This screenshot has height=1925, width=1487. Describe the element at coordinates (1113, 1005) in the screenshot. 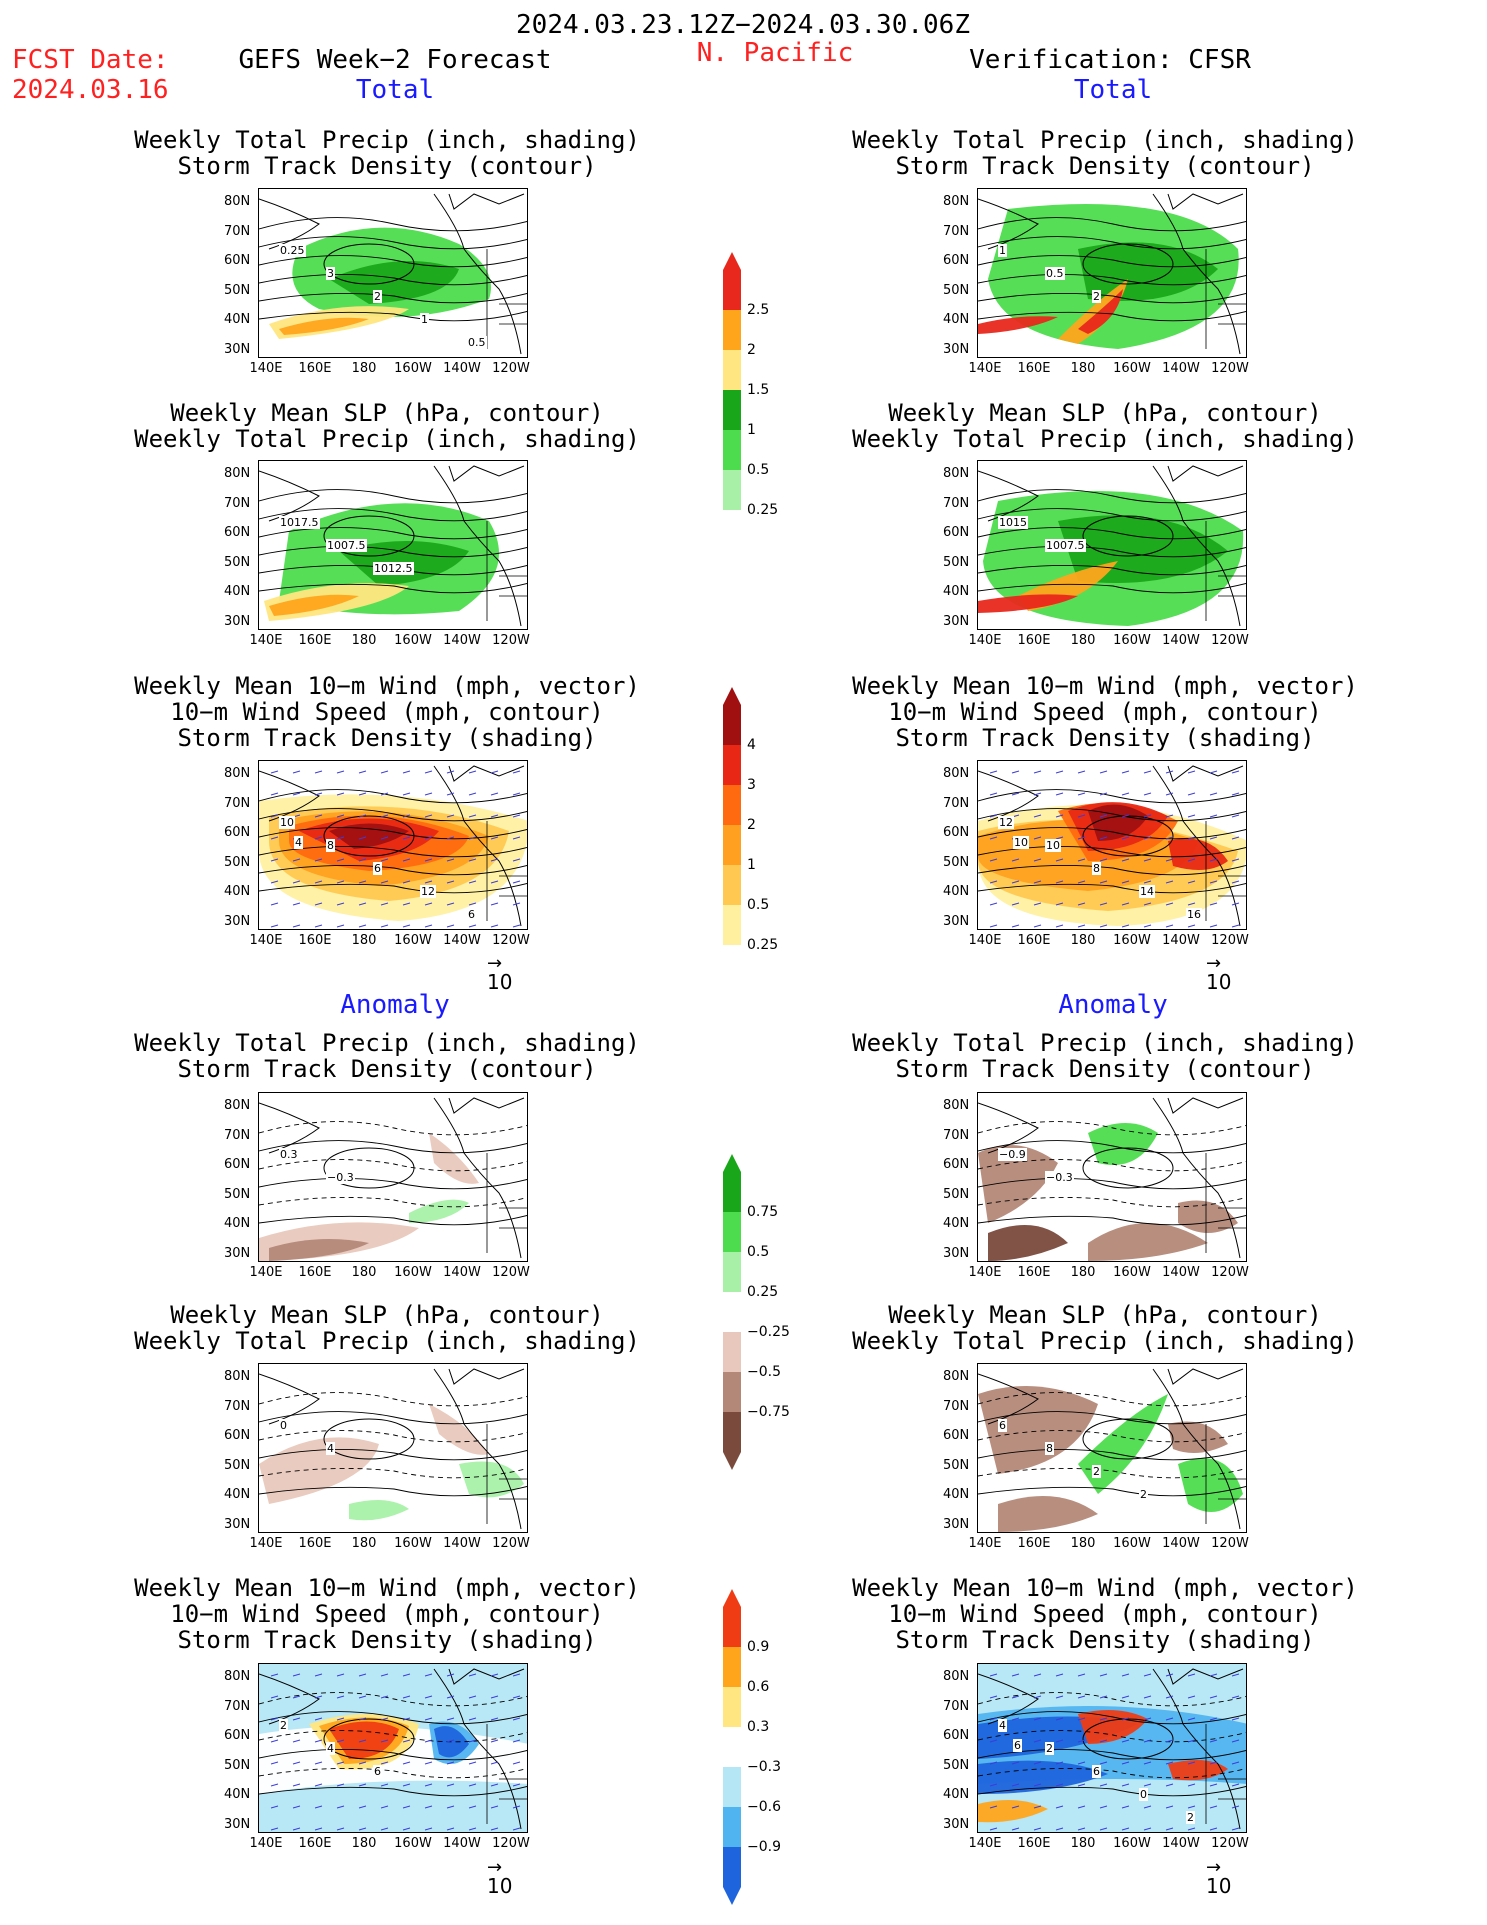

I see `section-anomaly-right: Anomaly` at that location.